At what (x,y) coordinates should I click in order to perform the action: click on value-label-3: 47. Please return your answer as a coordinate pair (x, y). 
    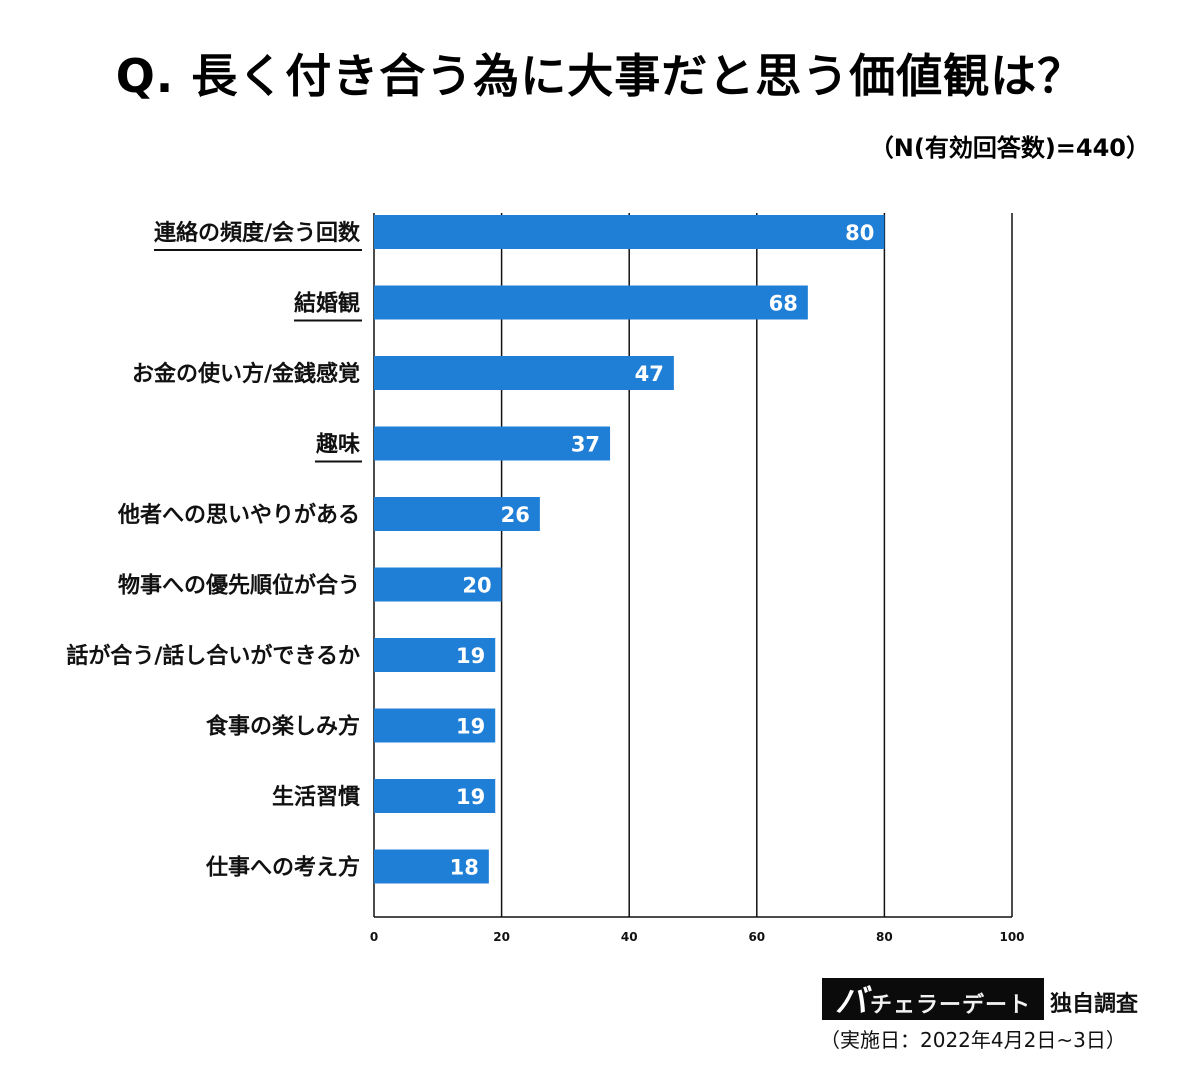
    Looking at the image, I should click on (649, 374).